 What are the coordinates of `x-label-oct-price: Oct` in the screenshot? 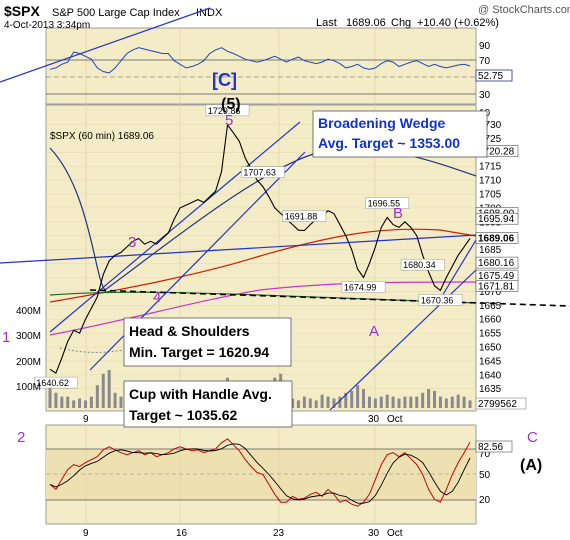 It's located at (395, 419).